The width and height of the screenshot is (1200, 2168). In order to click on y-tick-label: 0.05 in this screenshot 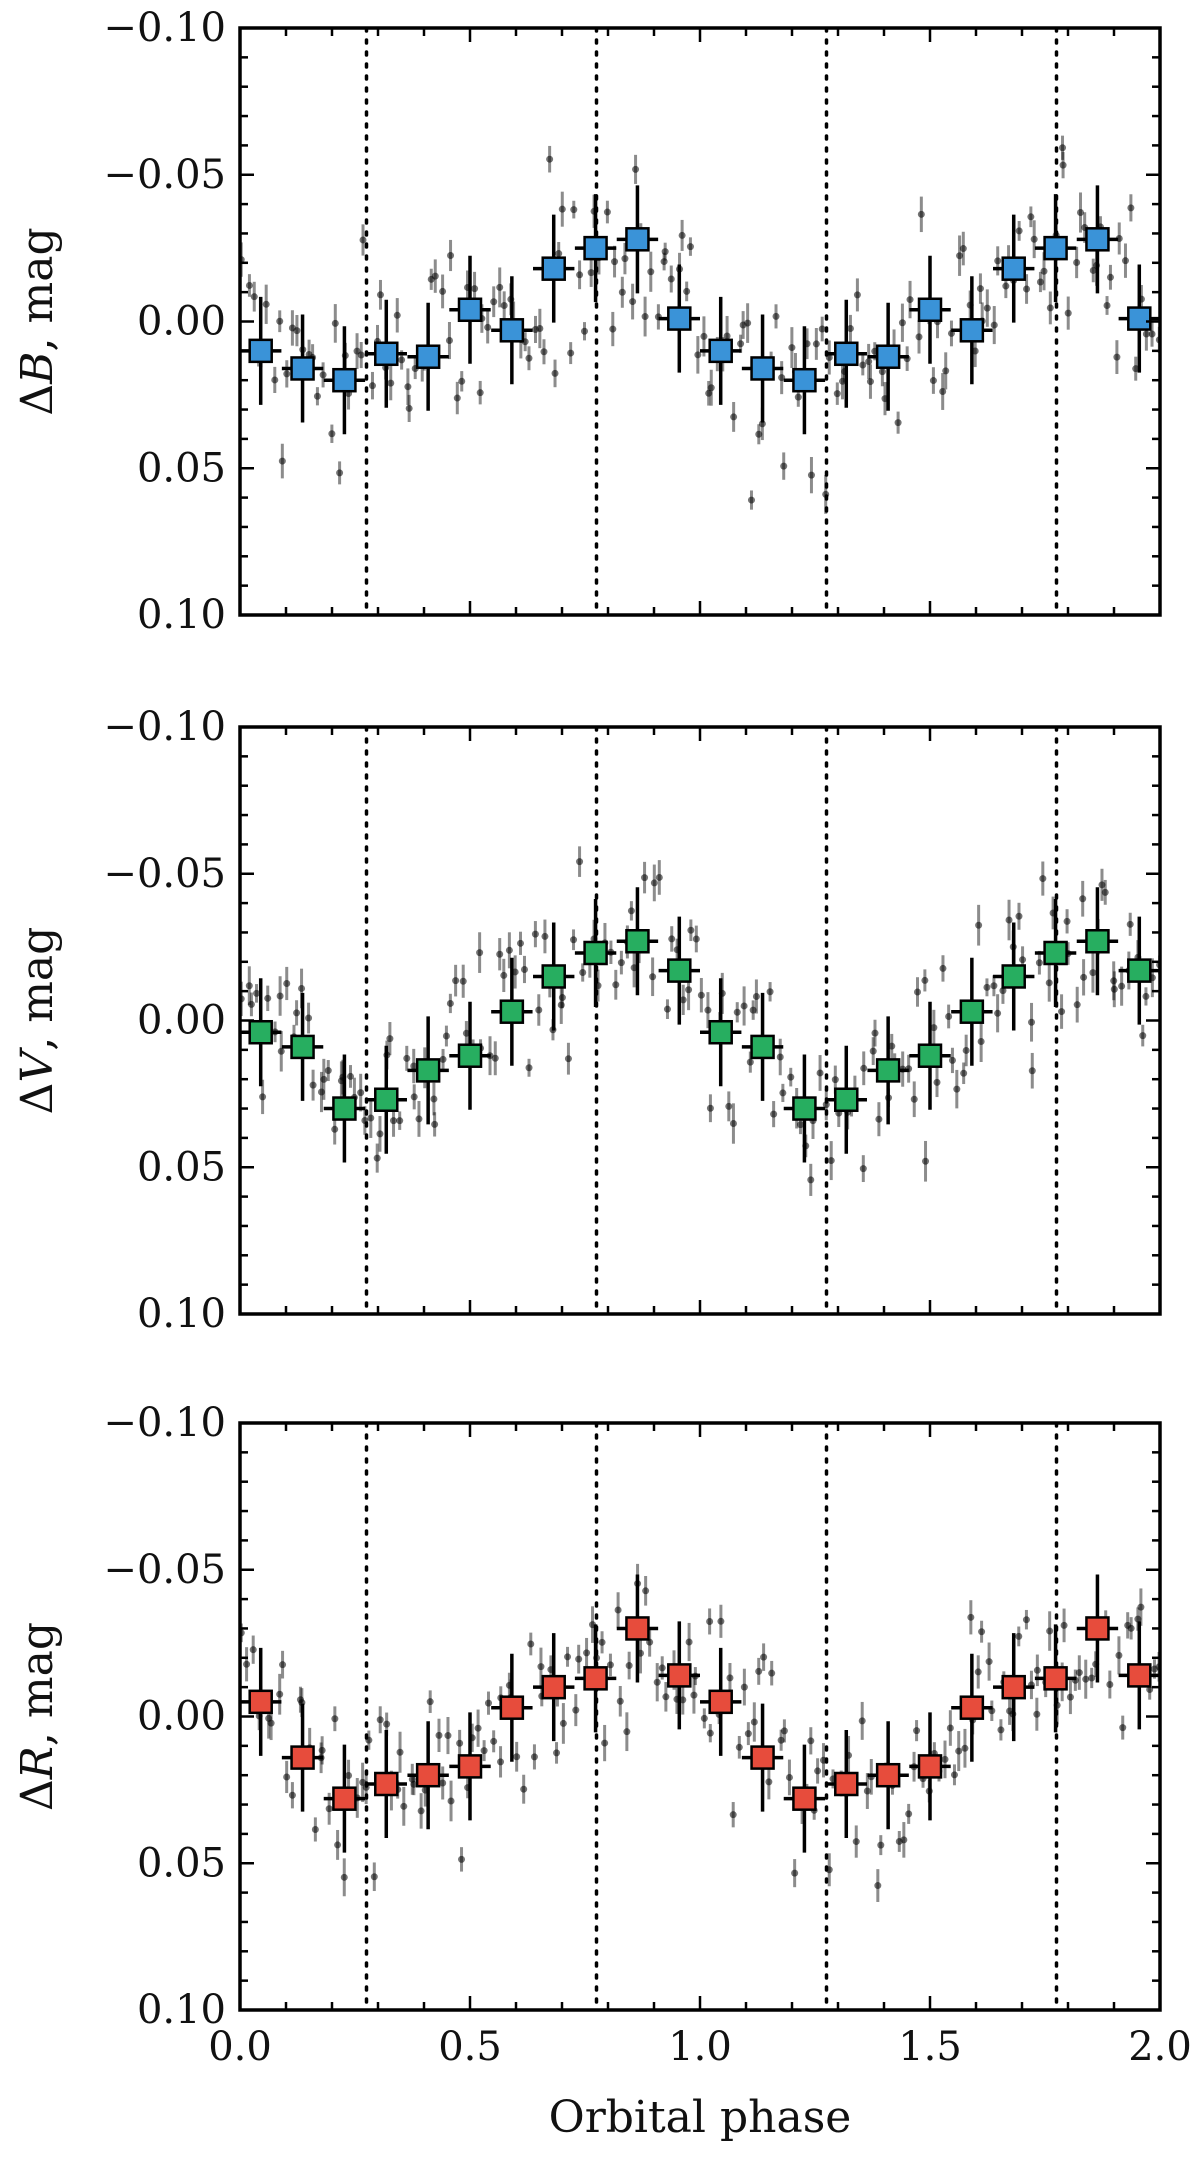, I will do `click(181, 1863)`.